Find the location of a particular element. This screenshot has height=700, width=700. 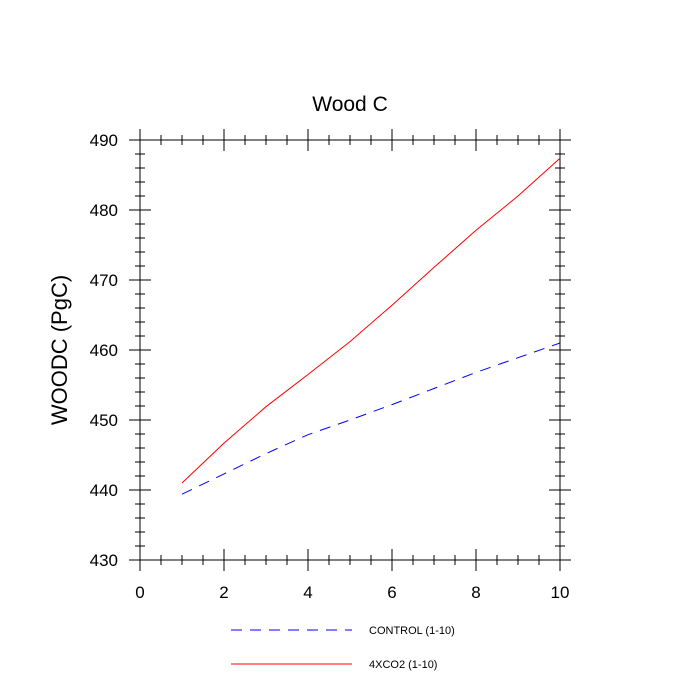

x-tick-label: 6 is located at coordinates (391, 592).